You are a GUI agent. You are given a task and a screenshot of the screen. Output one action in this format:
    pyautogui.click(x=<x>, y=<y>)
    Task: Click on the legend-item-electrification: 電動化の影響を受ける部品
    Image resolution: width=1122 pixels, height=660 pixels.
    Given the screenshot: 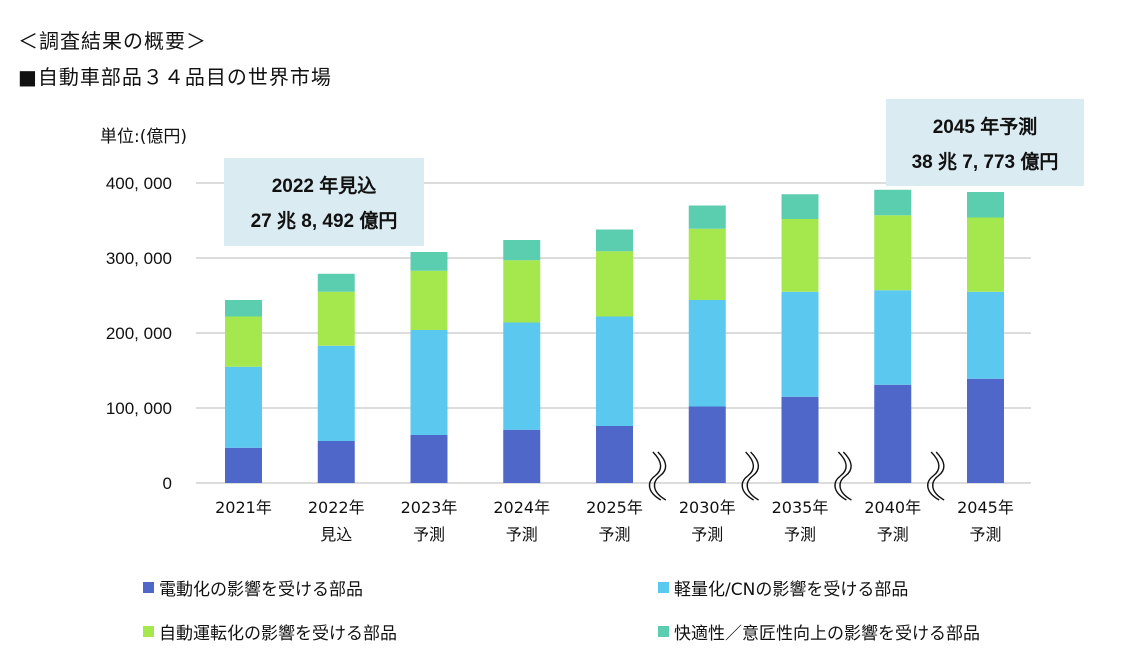 What is the action you would take?
    pyautogui.click(x=253, y=587)
    